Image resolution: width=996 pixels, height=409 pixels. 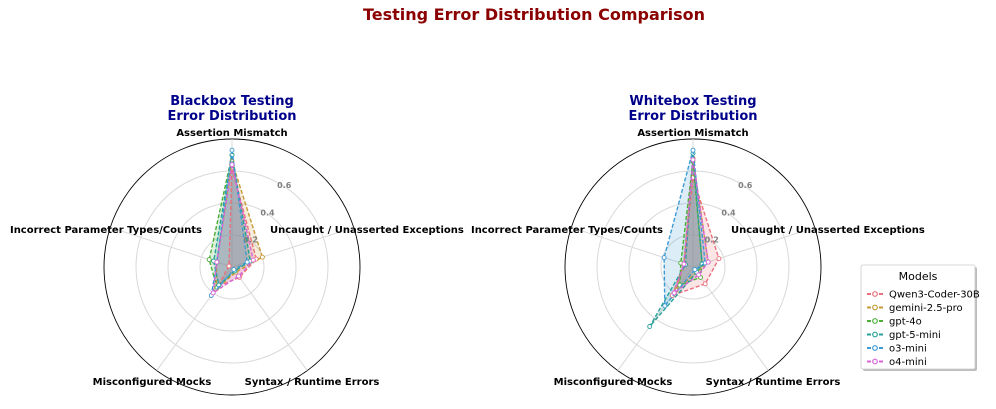 What do you see at coordinates (915, 335) in the screenshot?
I see `legend-item-label: gpt-5-mini` at bounding box center [915, 335].